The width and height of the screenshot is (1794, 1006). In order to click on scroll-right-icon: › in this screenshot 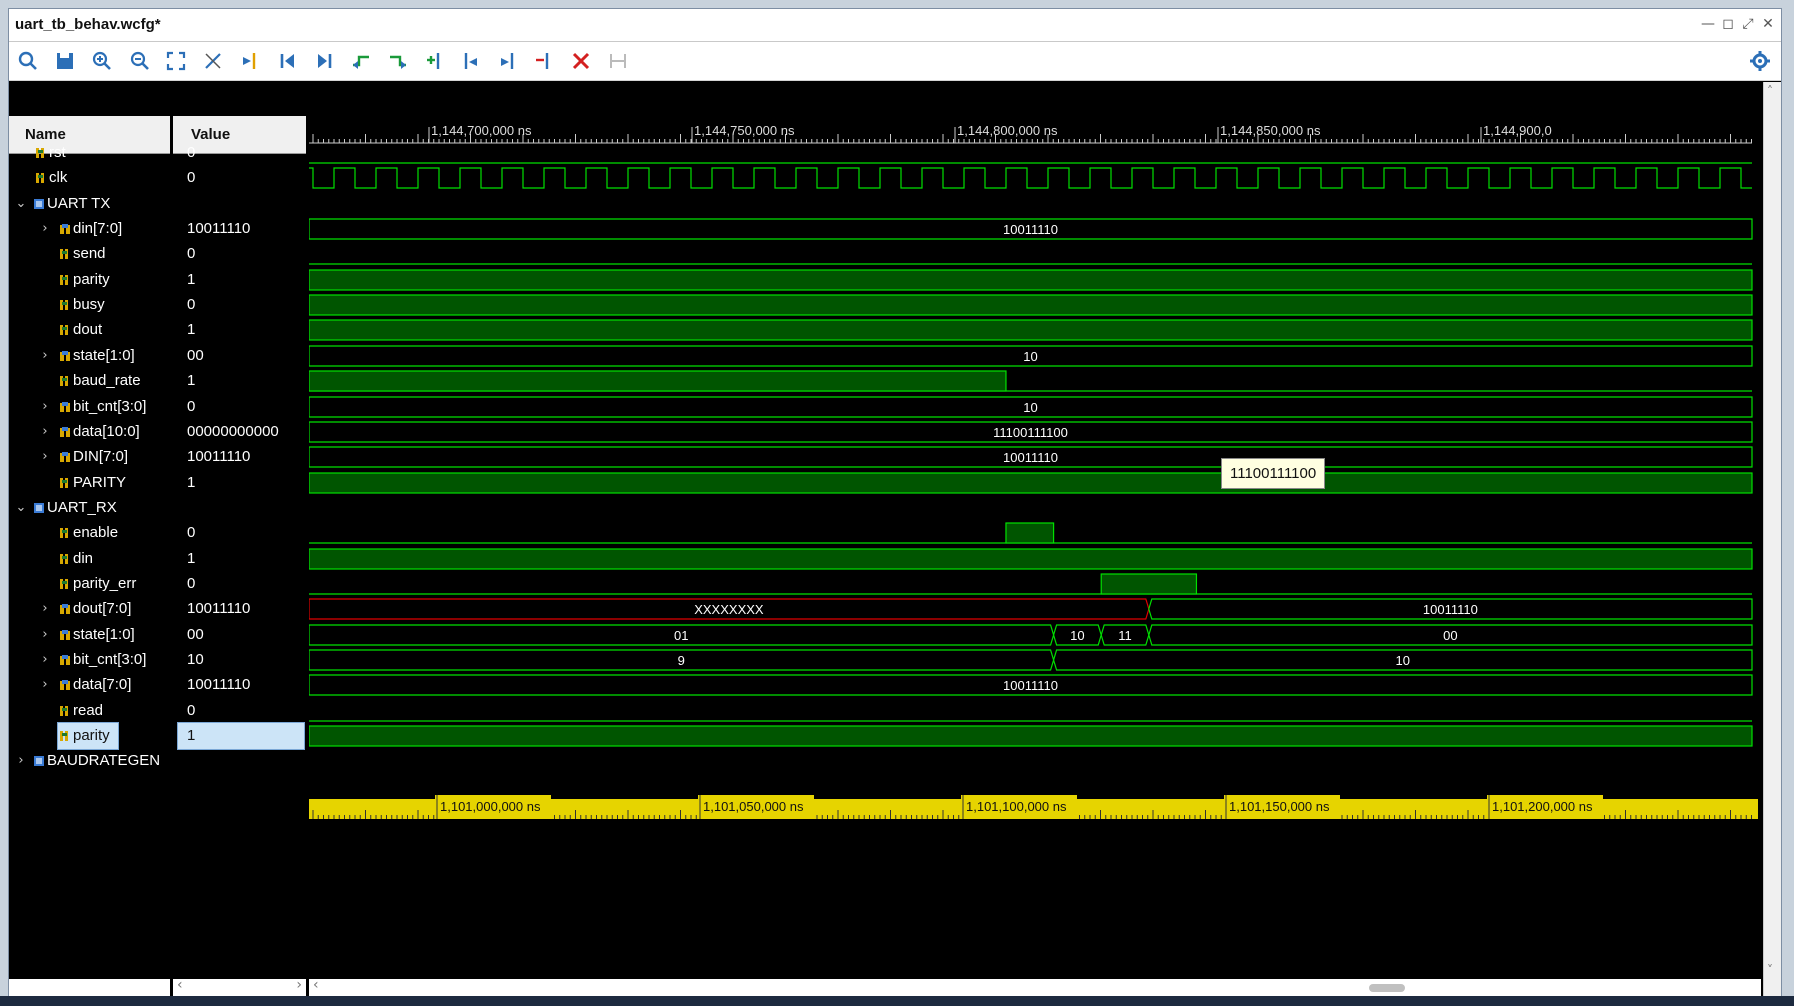, I will do `click(299, 985)`.